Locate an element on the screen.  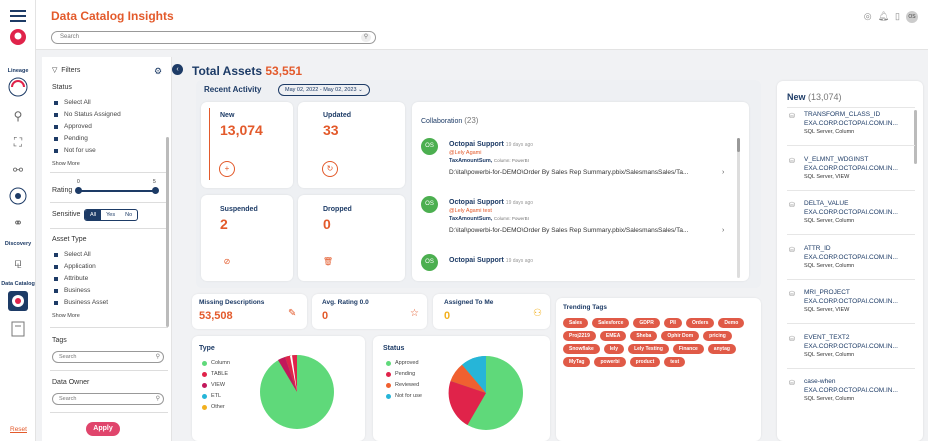
asset-type-show-more-link: Show More is located at coordinates (66, 316).